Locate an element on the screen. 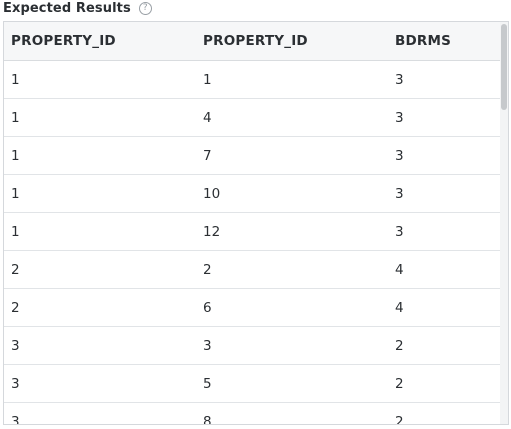 This screenshot has height=429, width=511. table-row: 2 2 4 is located at coordinates (252, 269).